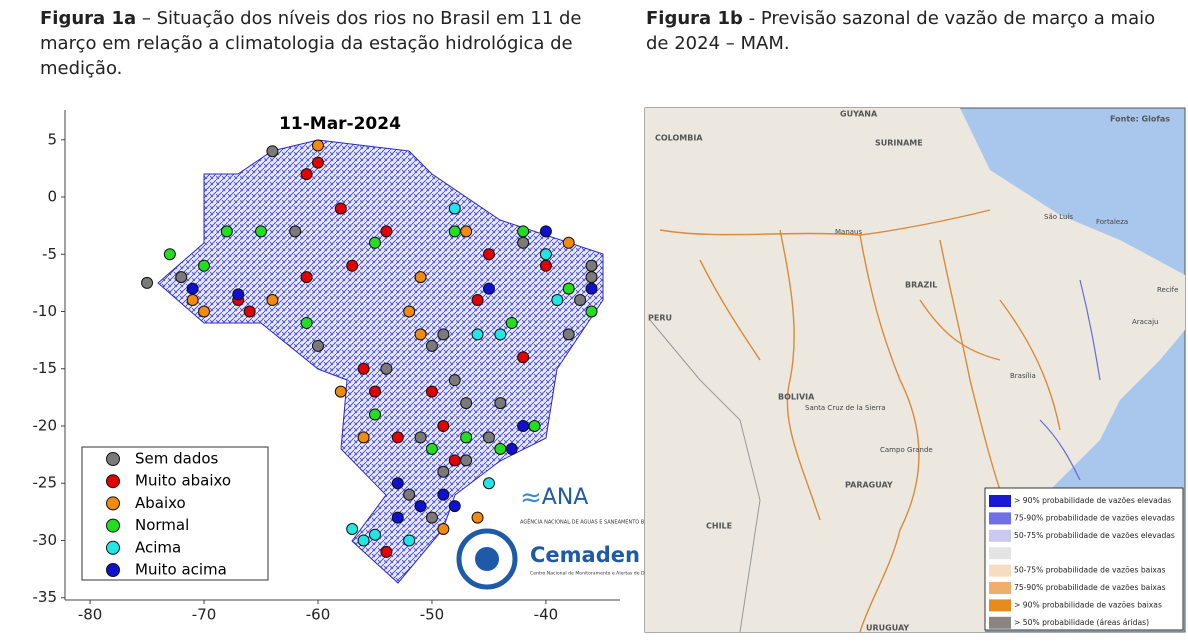 The width and height of the screenshot is (1188, 644). Describe the element at coordinates (88, 18) in the screenshot. I see `caption-label: Figura 1a` at that location.